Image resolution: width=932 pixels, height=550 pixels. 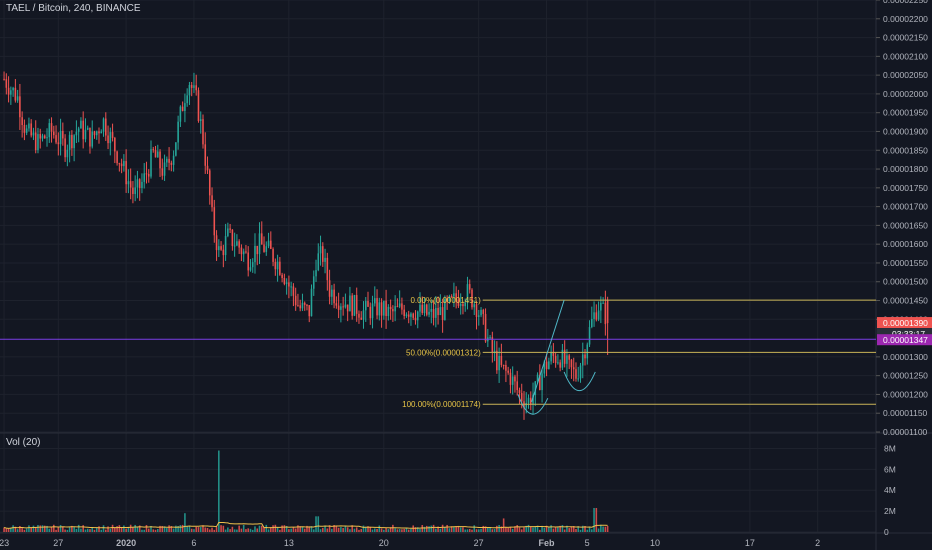 I want to click on time-tick-label: 23, so click(x=4, y=543).